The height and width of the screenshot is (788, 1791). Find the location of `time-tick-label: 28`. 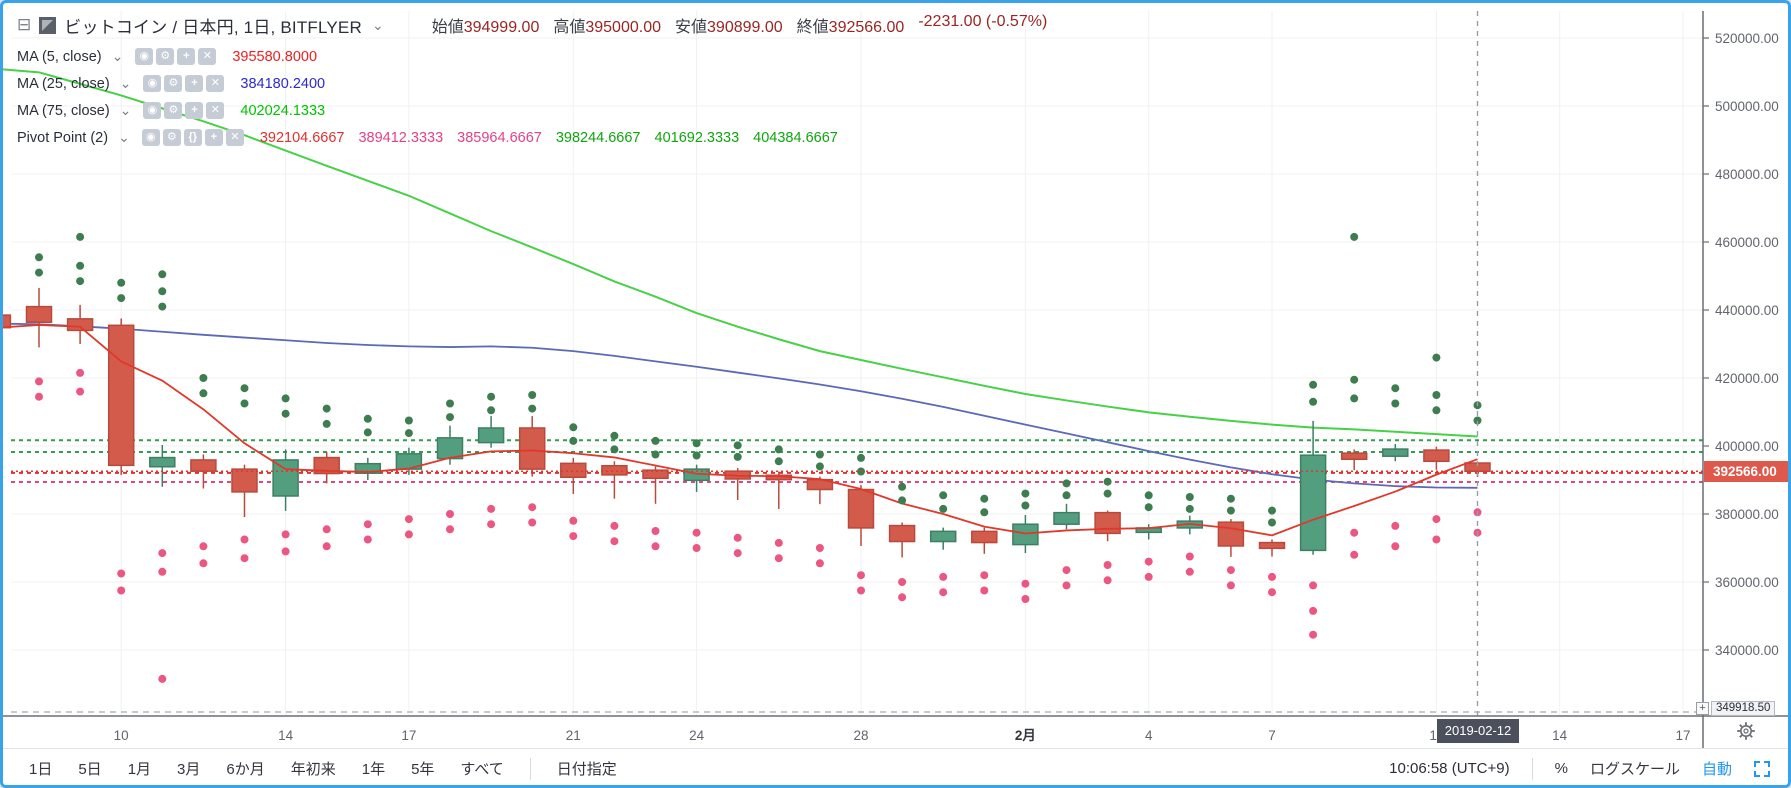

time-tick-label: 28 is located at coordinates (860, 735).